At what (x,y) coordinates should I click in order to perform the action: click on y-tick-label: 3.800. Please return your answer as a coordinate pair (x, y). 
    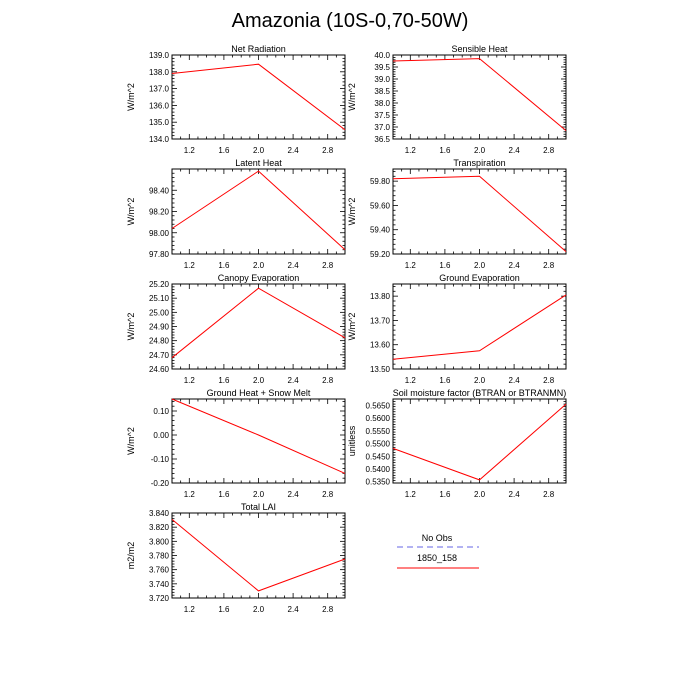
    Looking at the image, I should click on (159, 541).